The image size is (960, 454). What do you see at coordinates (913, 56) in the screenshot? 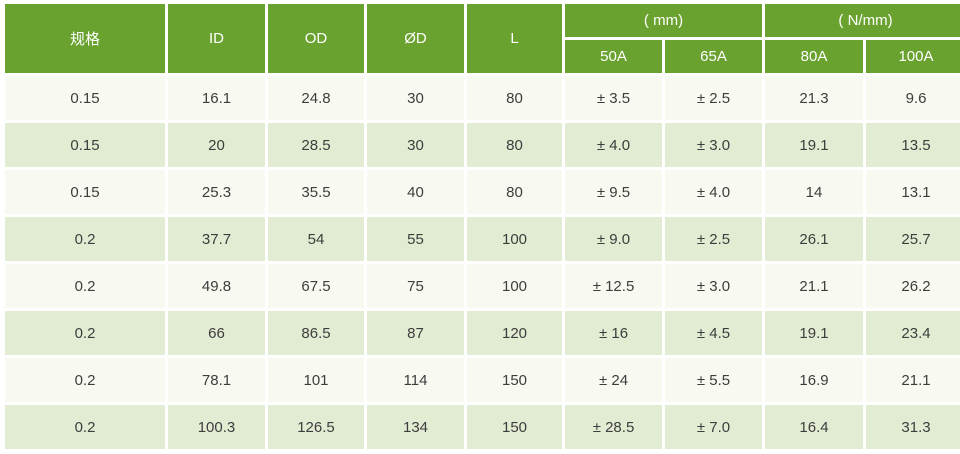
I see `header-cell-100a: 100A` at bounding box center [913, 56].